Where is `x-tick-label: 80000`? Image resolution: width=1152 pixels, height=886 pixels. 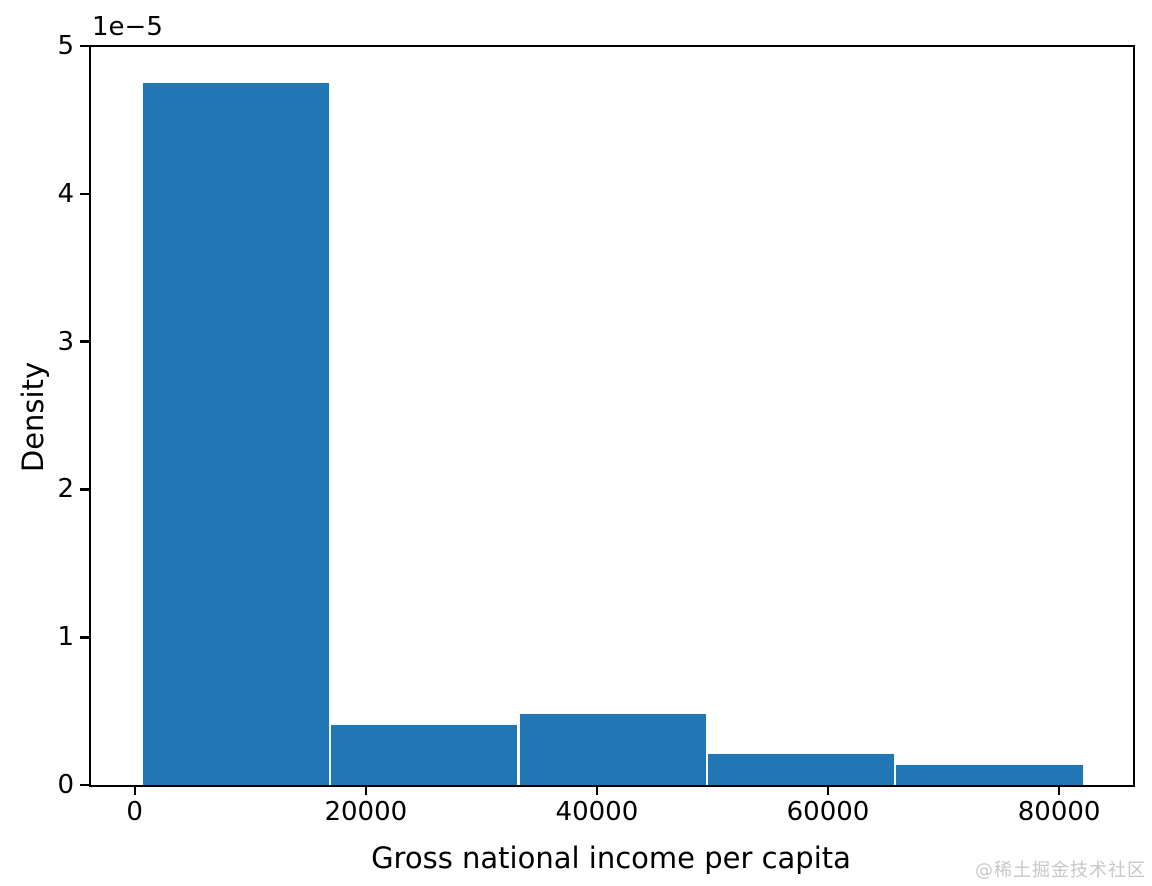
x-tick-label: 80000 is located at coordinates (1059, 812).